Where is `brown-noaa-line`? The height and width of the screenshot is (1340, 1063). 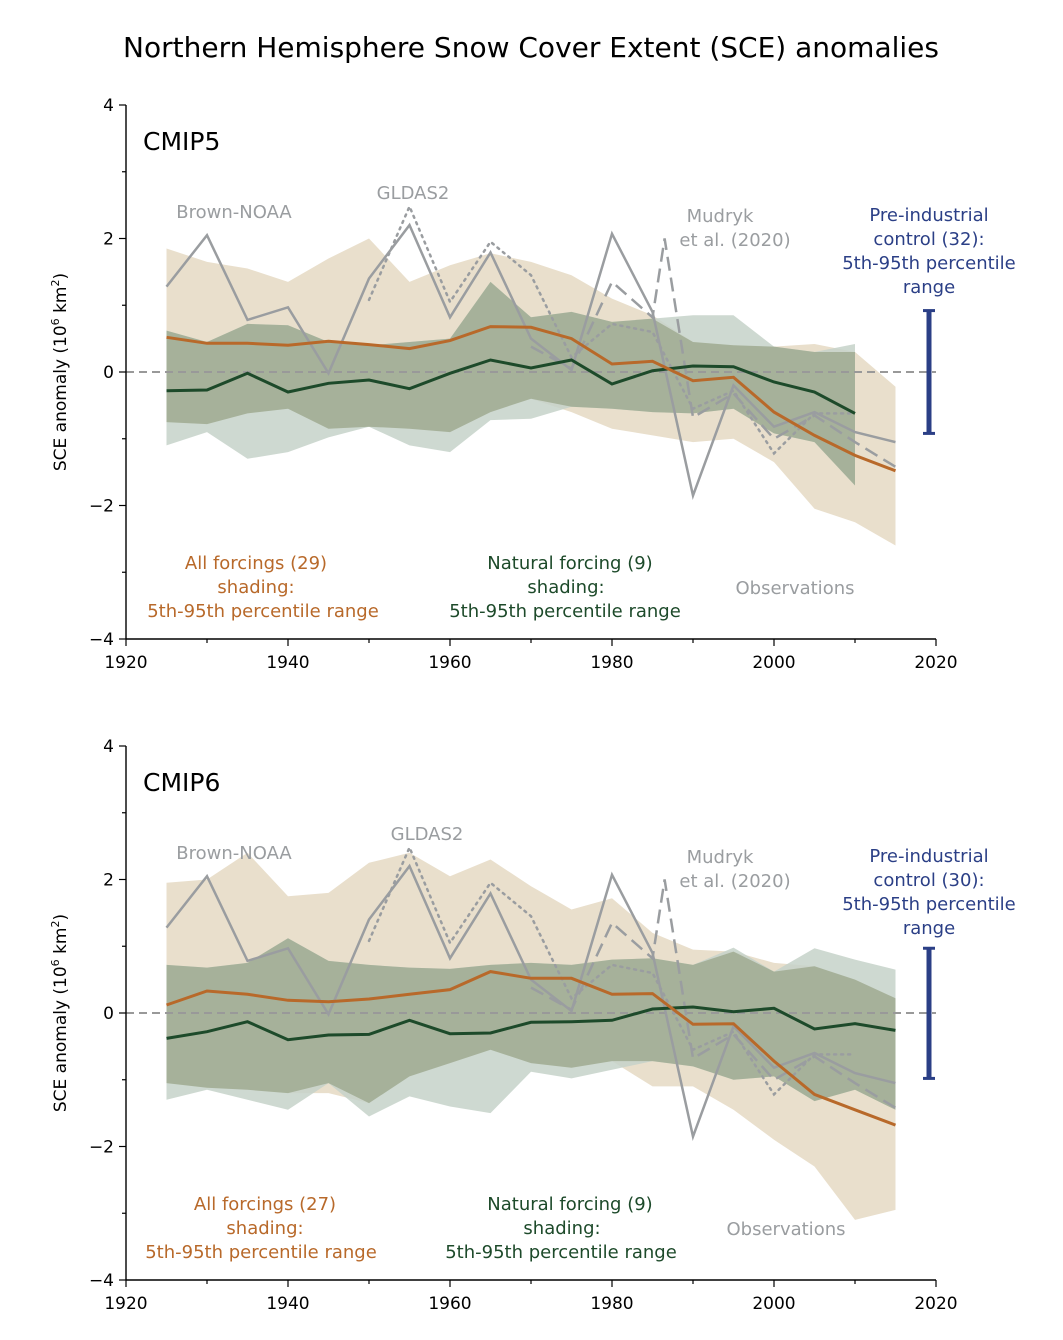
brown-noaa-line is located at coordinates (530, 361).